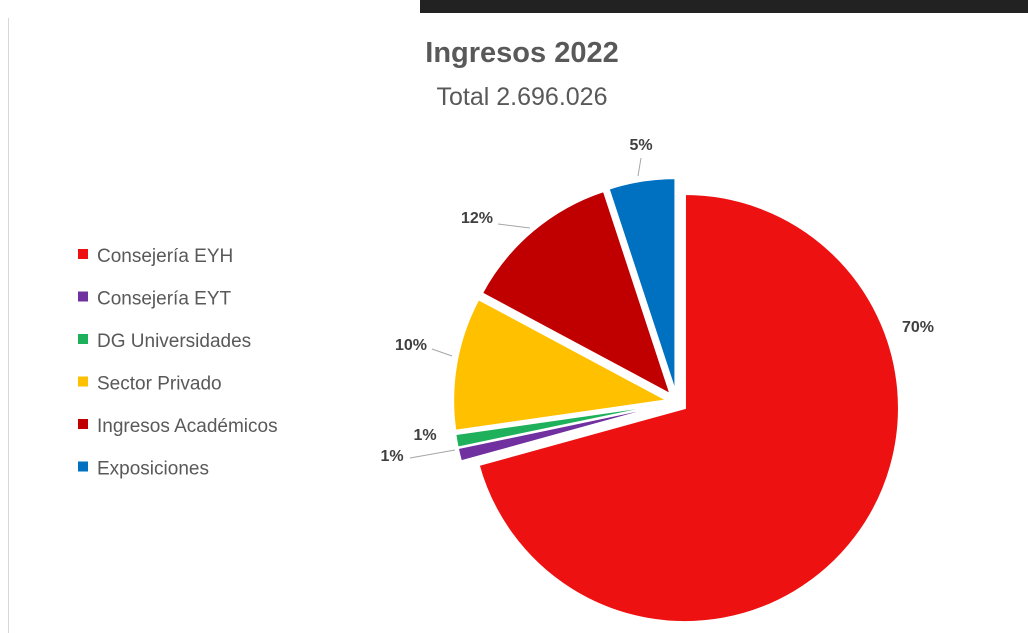 This screenshot has width=1028, height=633. I want to click on data-label-consejeria-eyh: 70%, so click(918, 327).